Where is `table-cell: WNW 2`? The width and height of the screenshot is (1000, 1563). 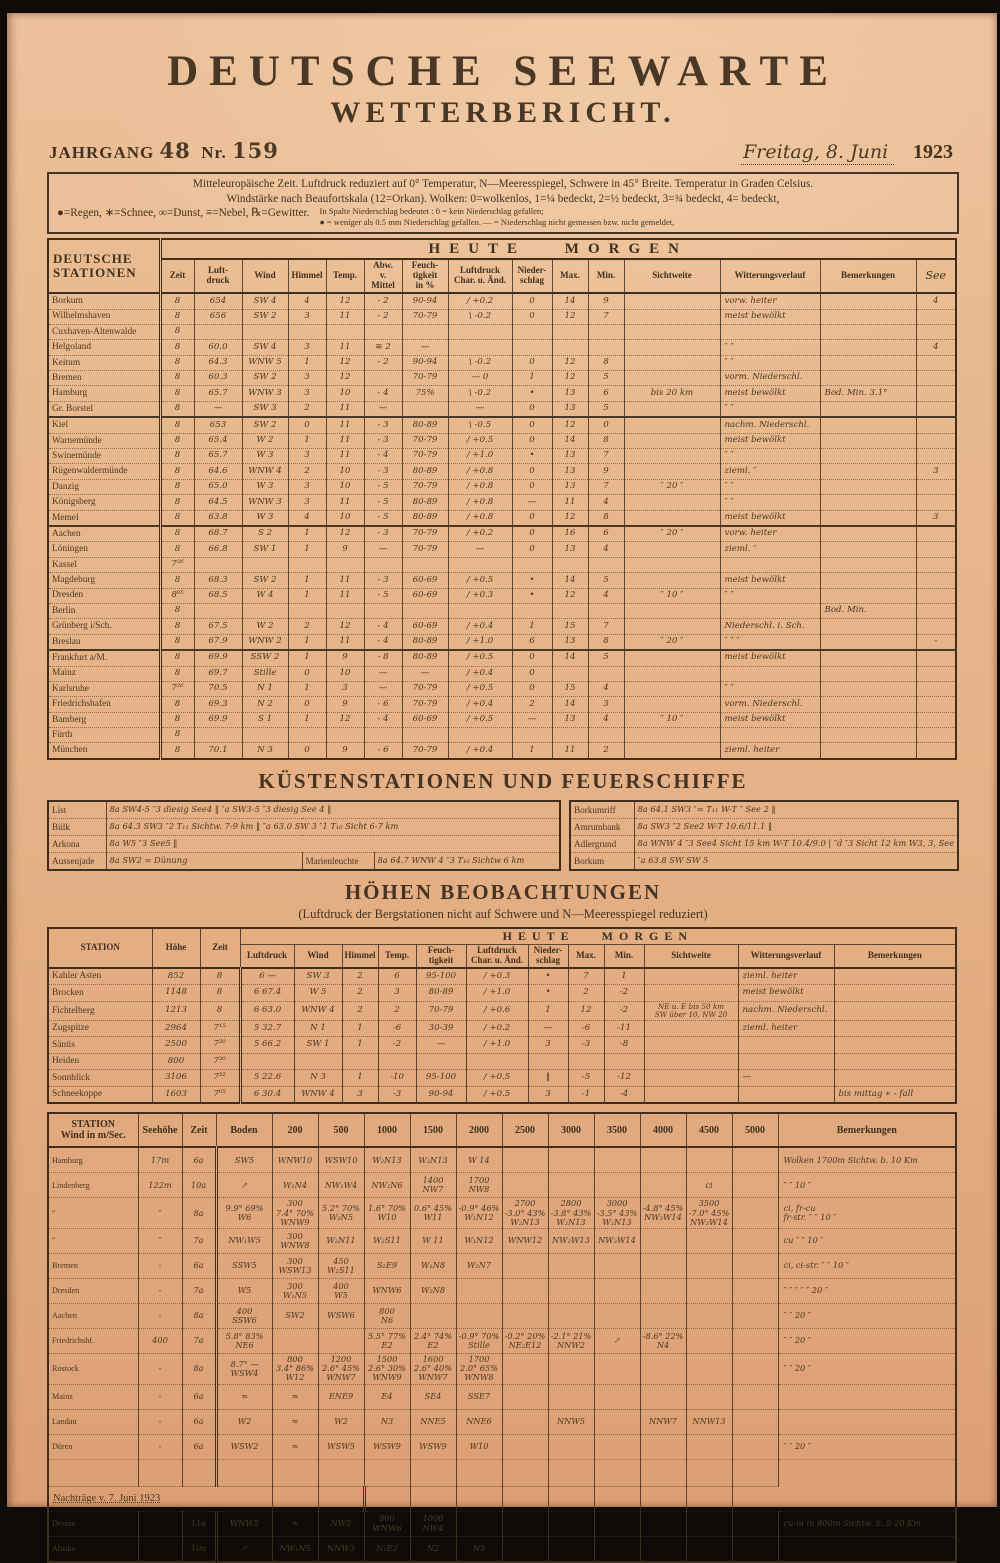 table-cell: WNW 2 is located at coordinates (264, 642).